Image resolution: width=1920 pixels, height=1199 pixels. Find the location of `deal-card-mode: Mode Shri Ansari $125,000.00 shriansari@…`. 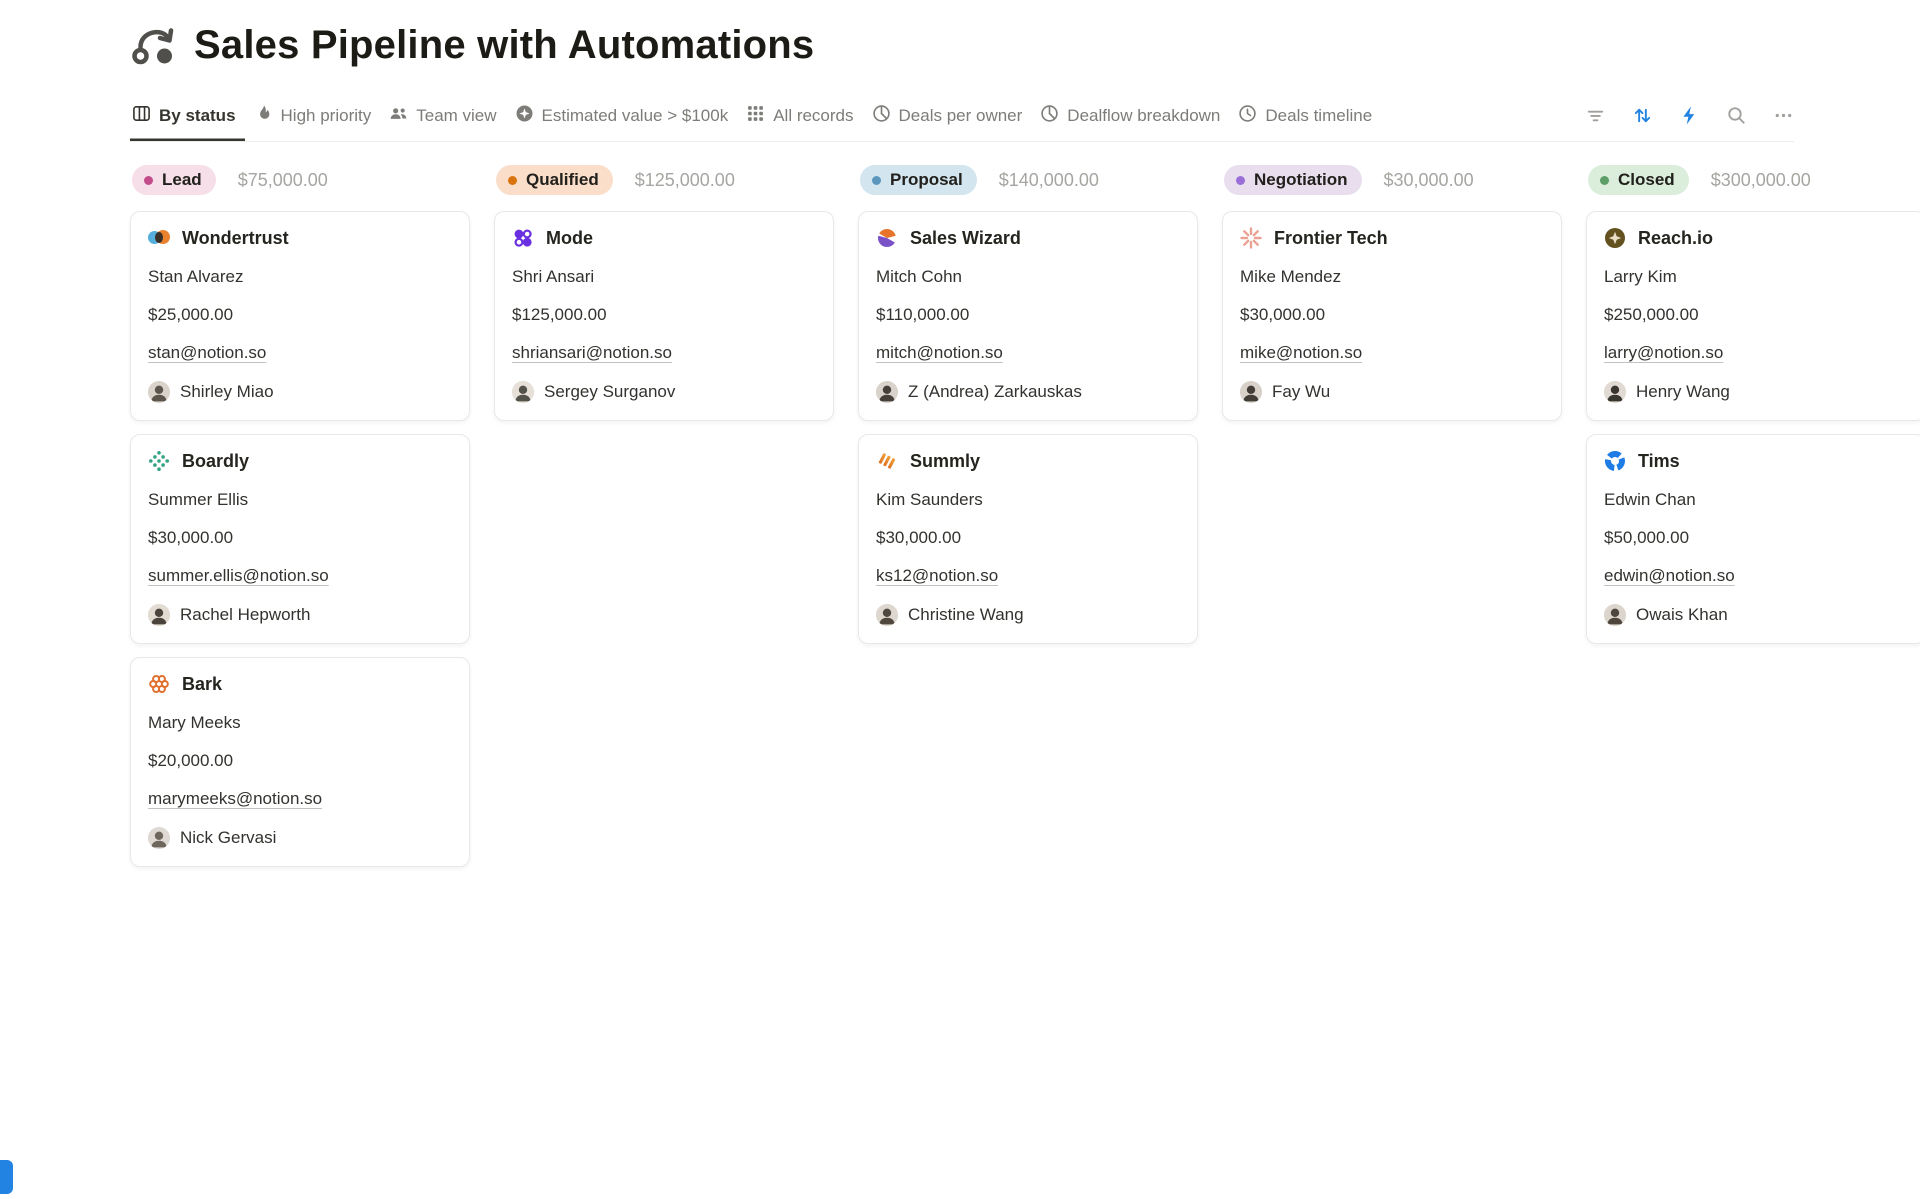

deal-card-mode: Mode Shri Ansari $125,000.00 shriansari@… is located at coordinates (664, 316).